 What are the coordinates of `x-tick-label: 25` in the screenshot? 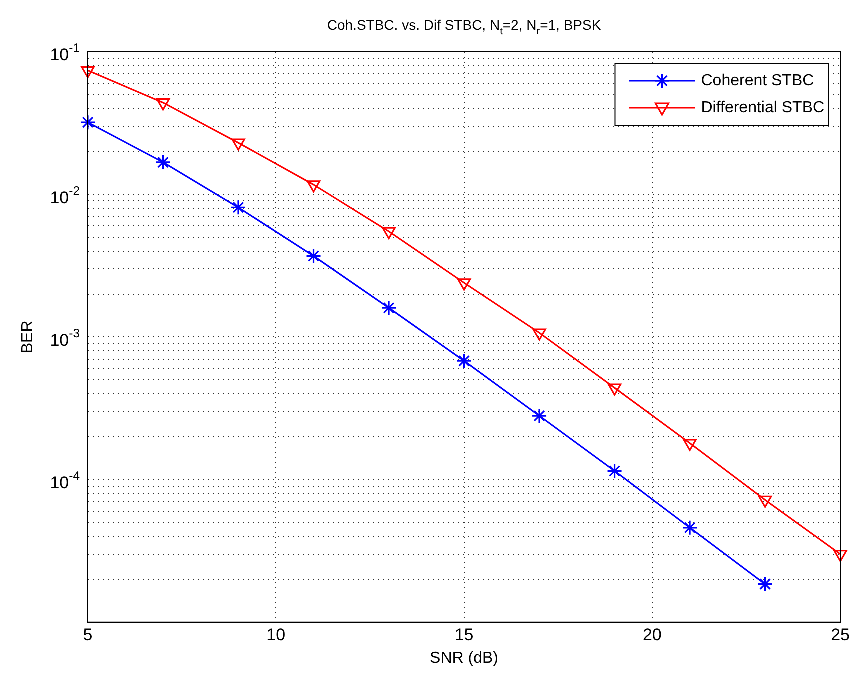 It's located at (840, 634).